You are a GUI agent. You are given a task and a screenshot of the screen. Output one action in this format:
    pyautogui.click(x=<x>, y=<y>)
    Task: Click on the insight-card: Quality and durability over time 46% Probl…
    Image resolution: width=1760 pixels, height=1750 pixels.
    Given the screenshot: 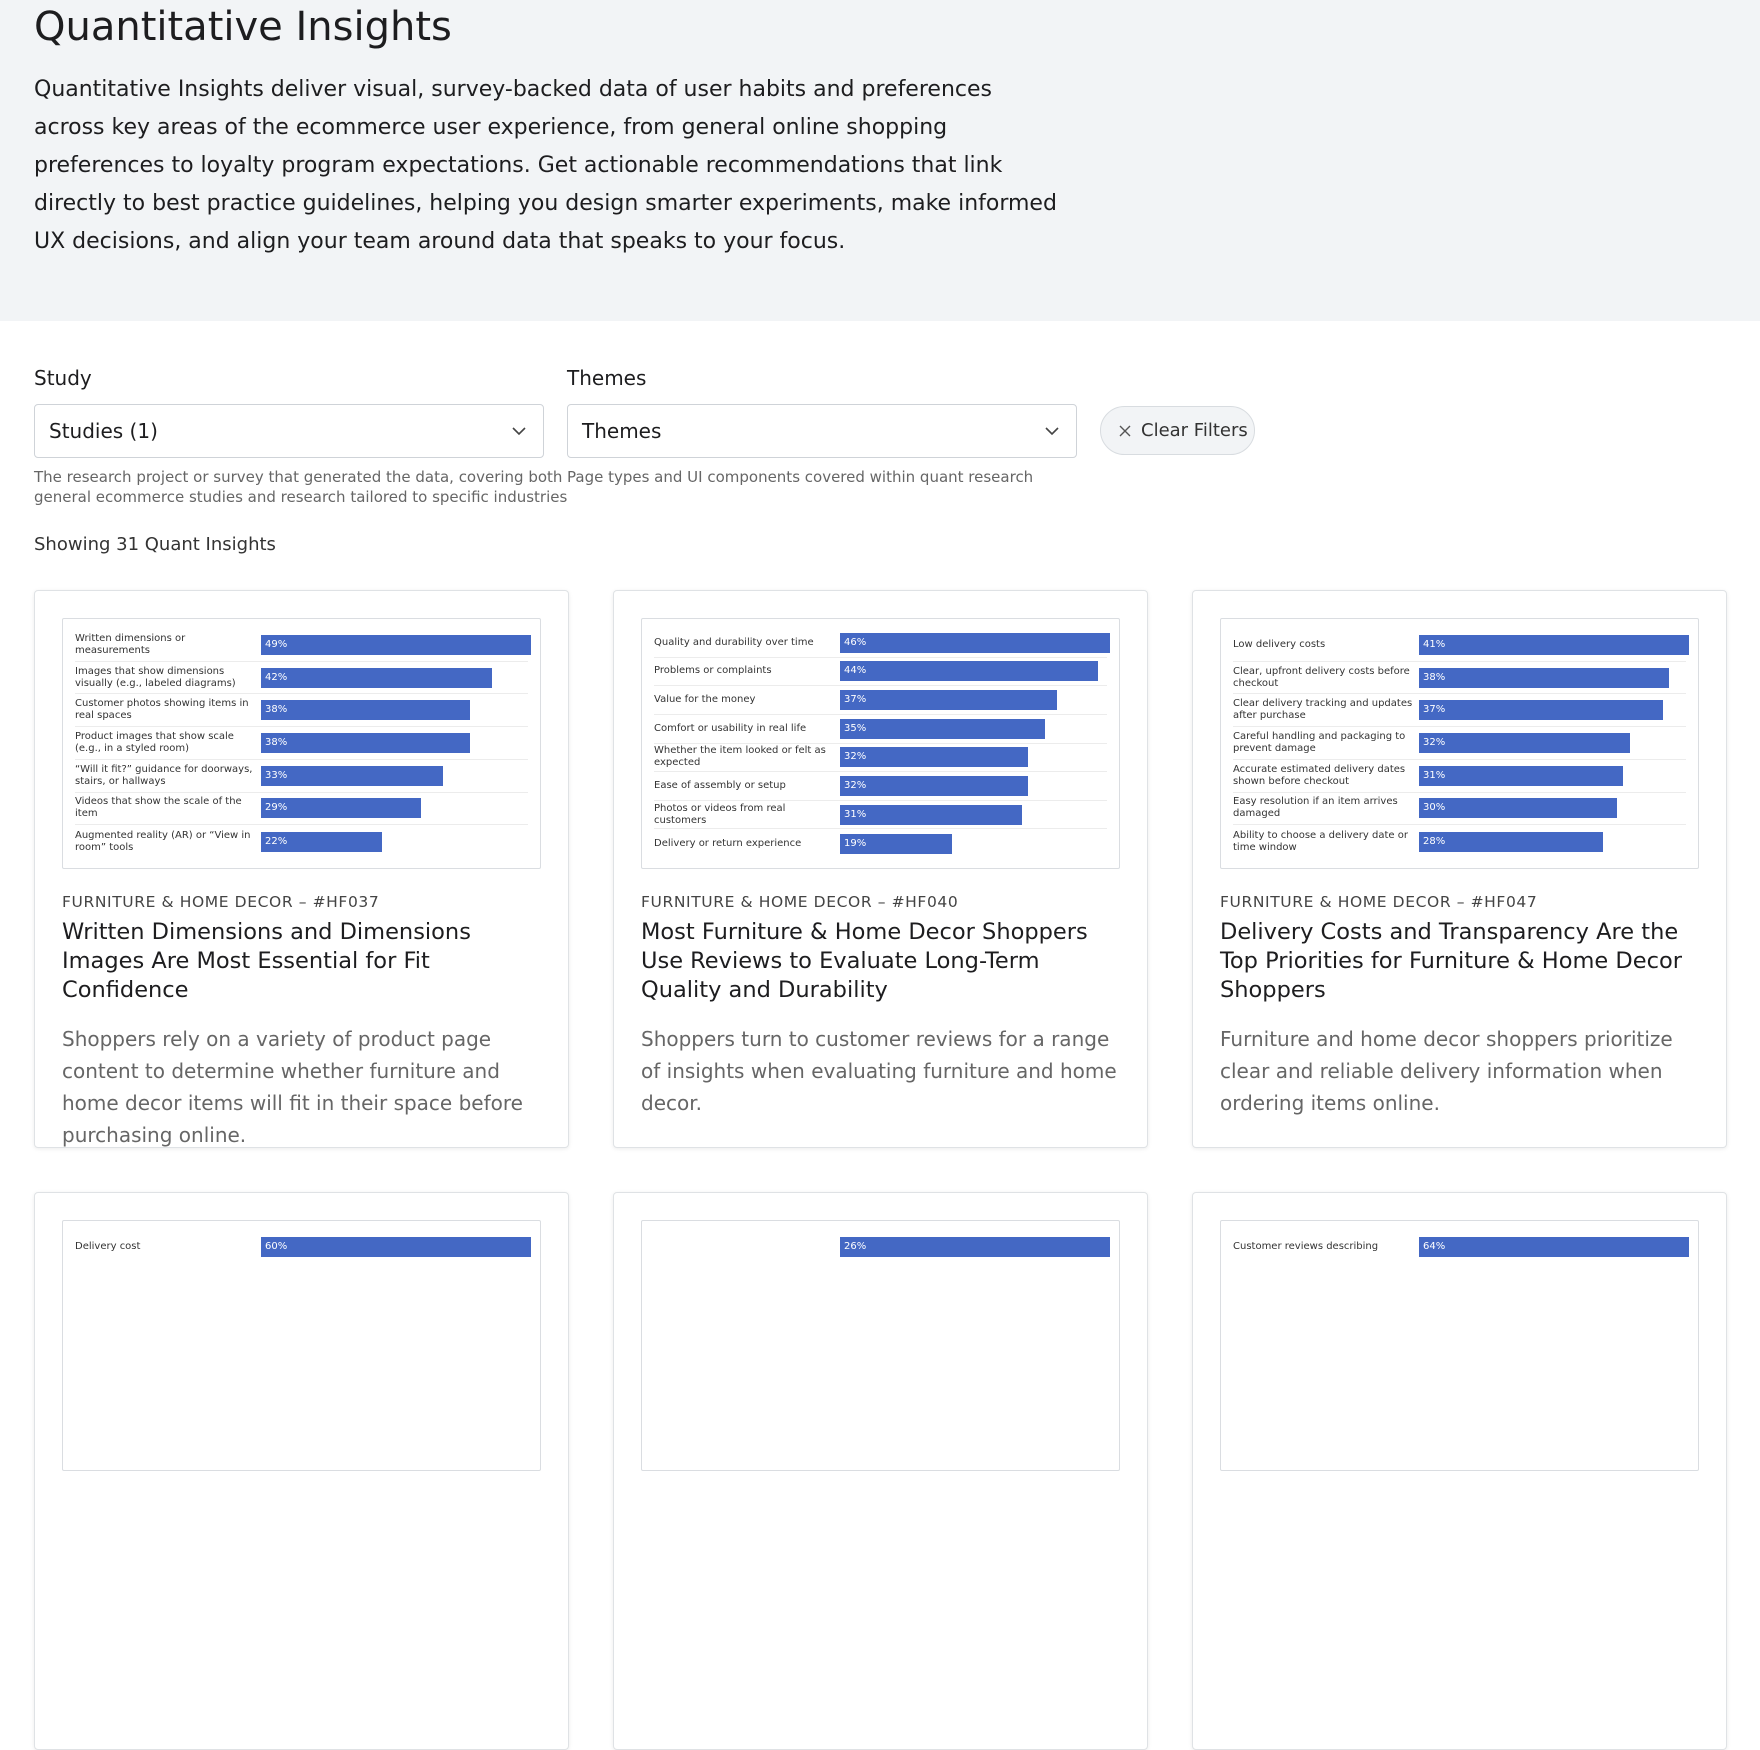 What is the action you would take?
    pyautogui.click(x=880, y=869)
    